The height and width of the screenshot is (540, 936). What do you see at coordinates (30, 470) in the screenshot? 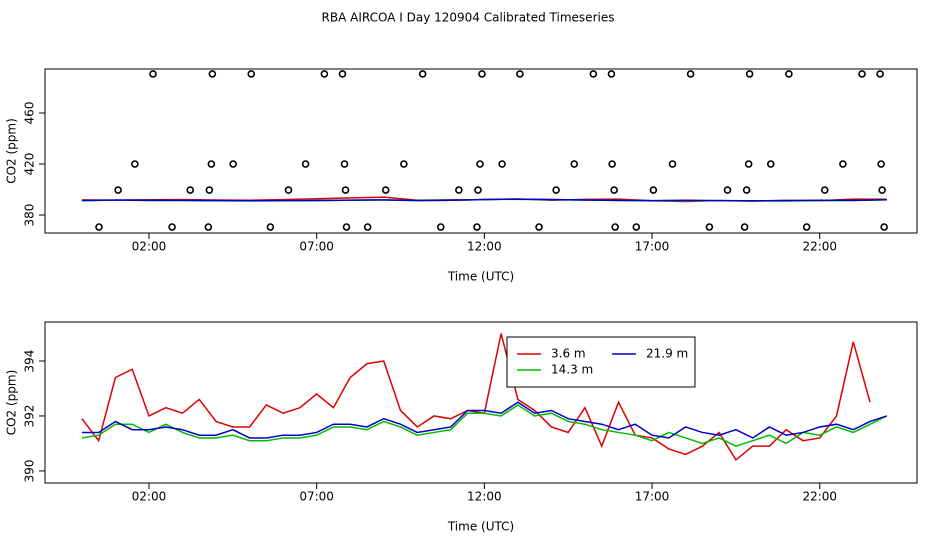
I see `y-tick-label: 390` at bounding box center [30, 470].